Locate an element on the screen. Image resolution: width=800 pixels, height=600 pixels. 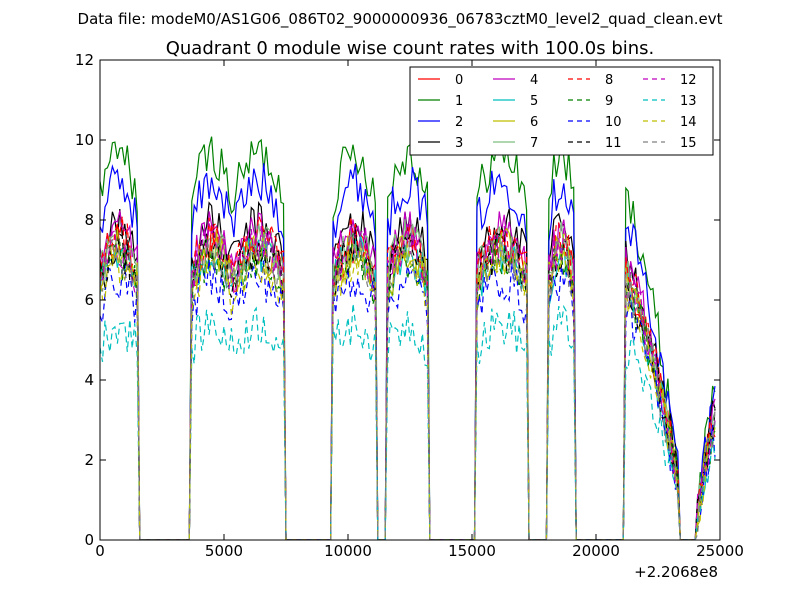
y-tick-label: 10 is located at coordinates (84, 140).